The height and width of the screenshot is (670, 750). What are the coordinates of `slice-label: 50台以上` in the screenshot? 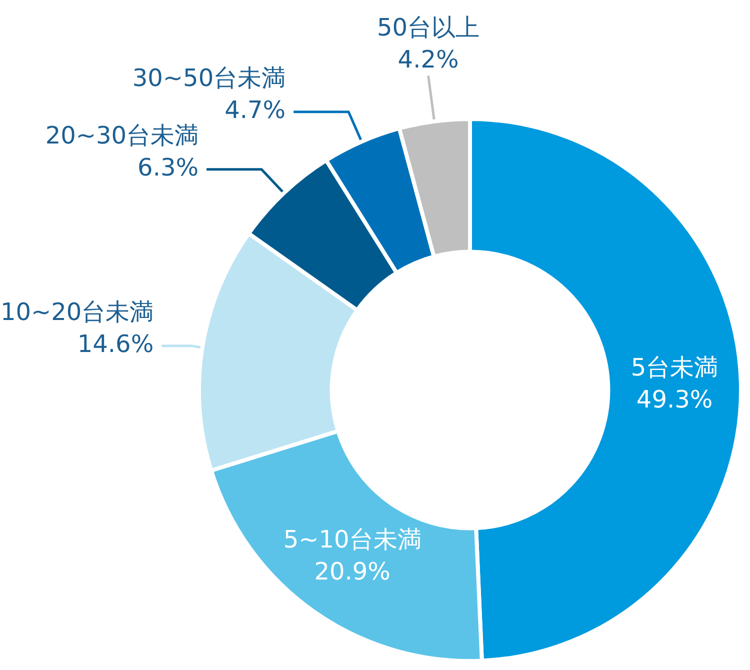 It's located at (428, 28).